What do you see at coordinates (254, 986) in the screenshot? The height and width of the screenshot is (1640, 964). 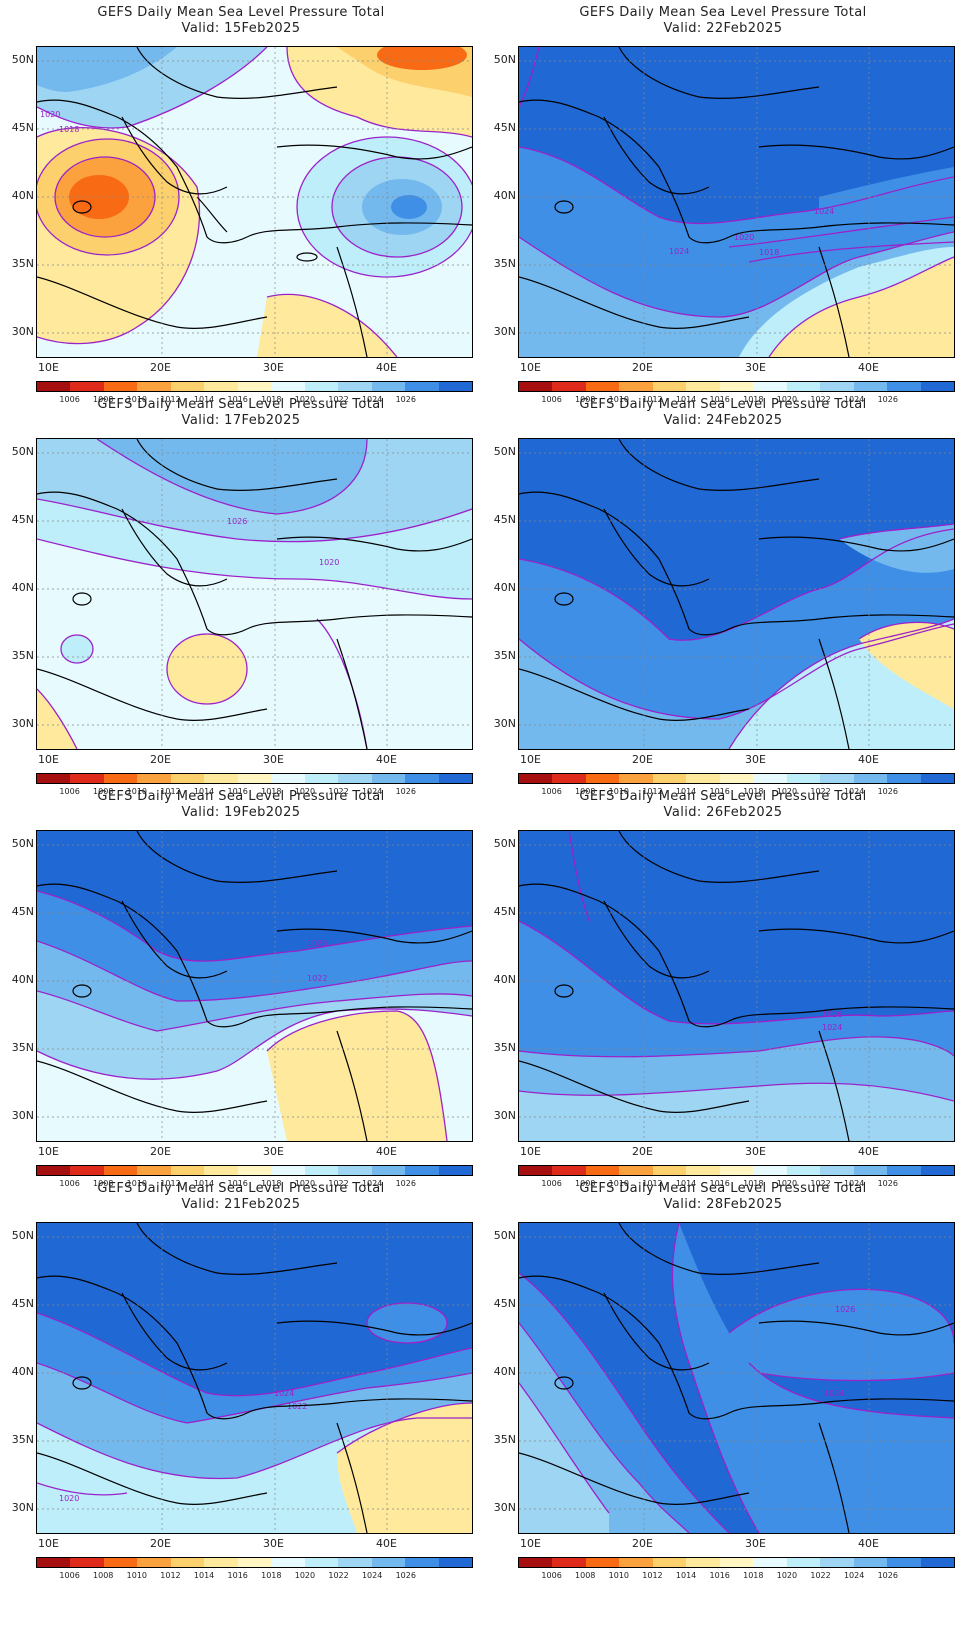 I see `pressure-map: 1026 1022` at bounding box center [254, 986].